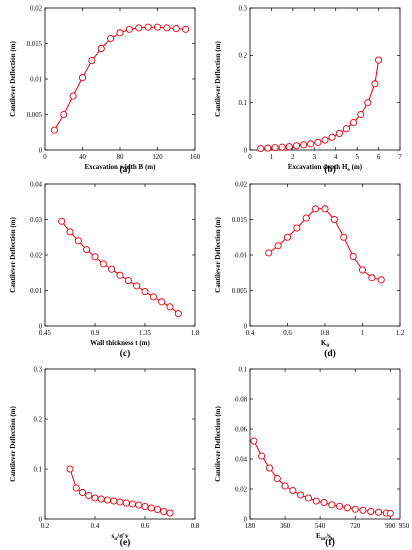 This screenshot has height=550, width=412. What do you see at coordinates (241, 399) in the screenshot?
I see `y-tick-label: 0.08` at bounding box center [241, 399].